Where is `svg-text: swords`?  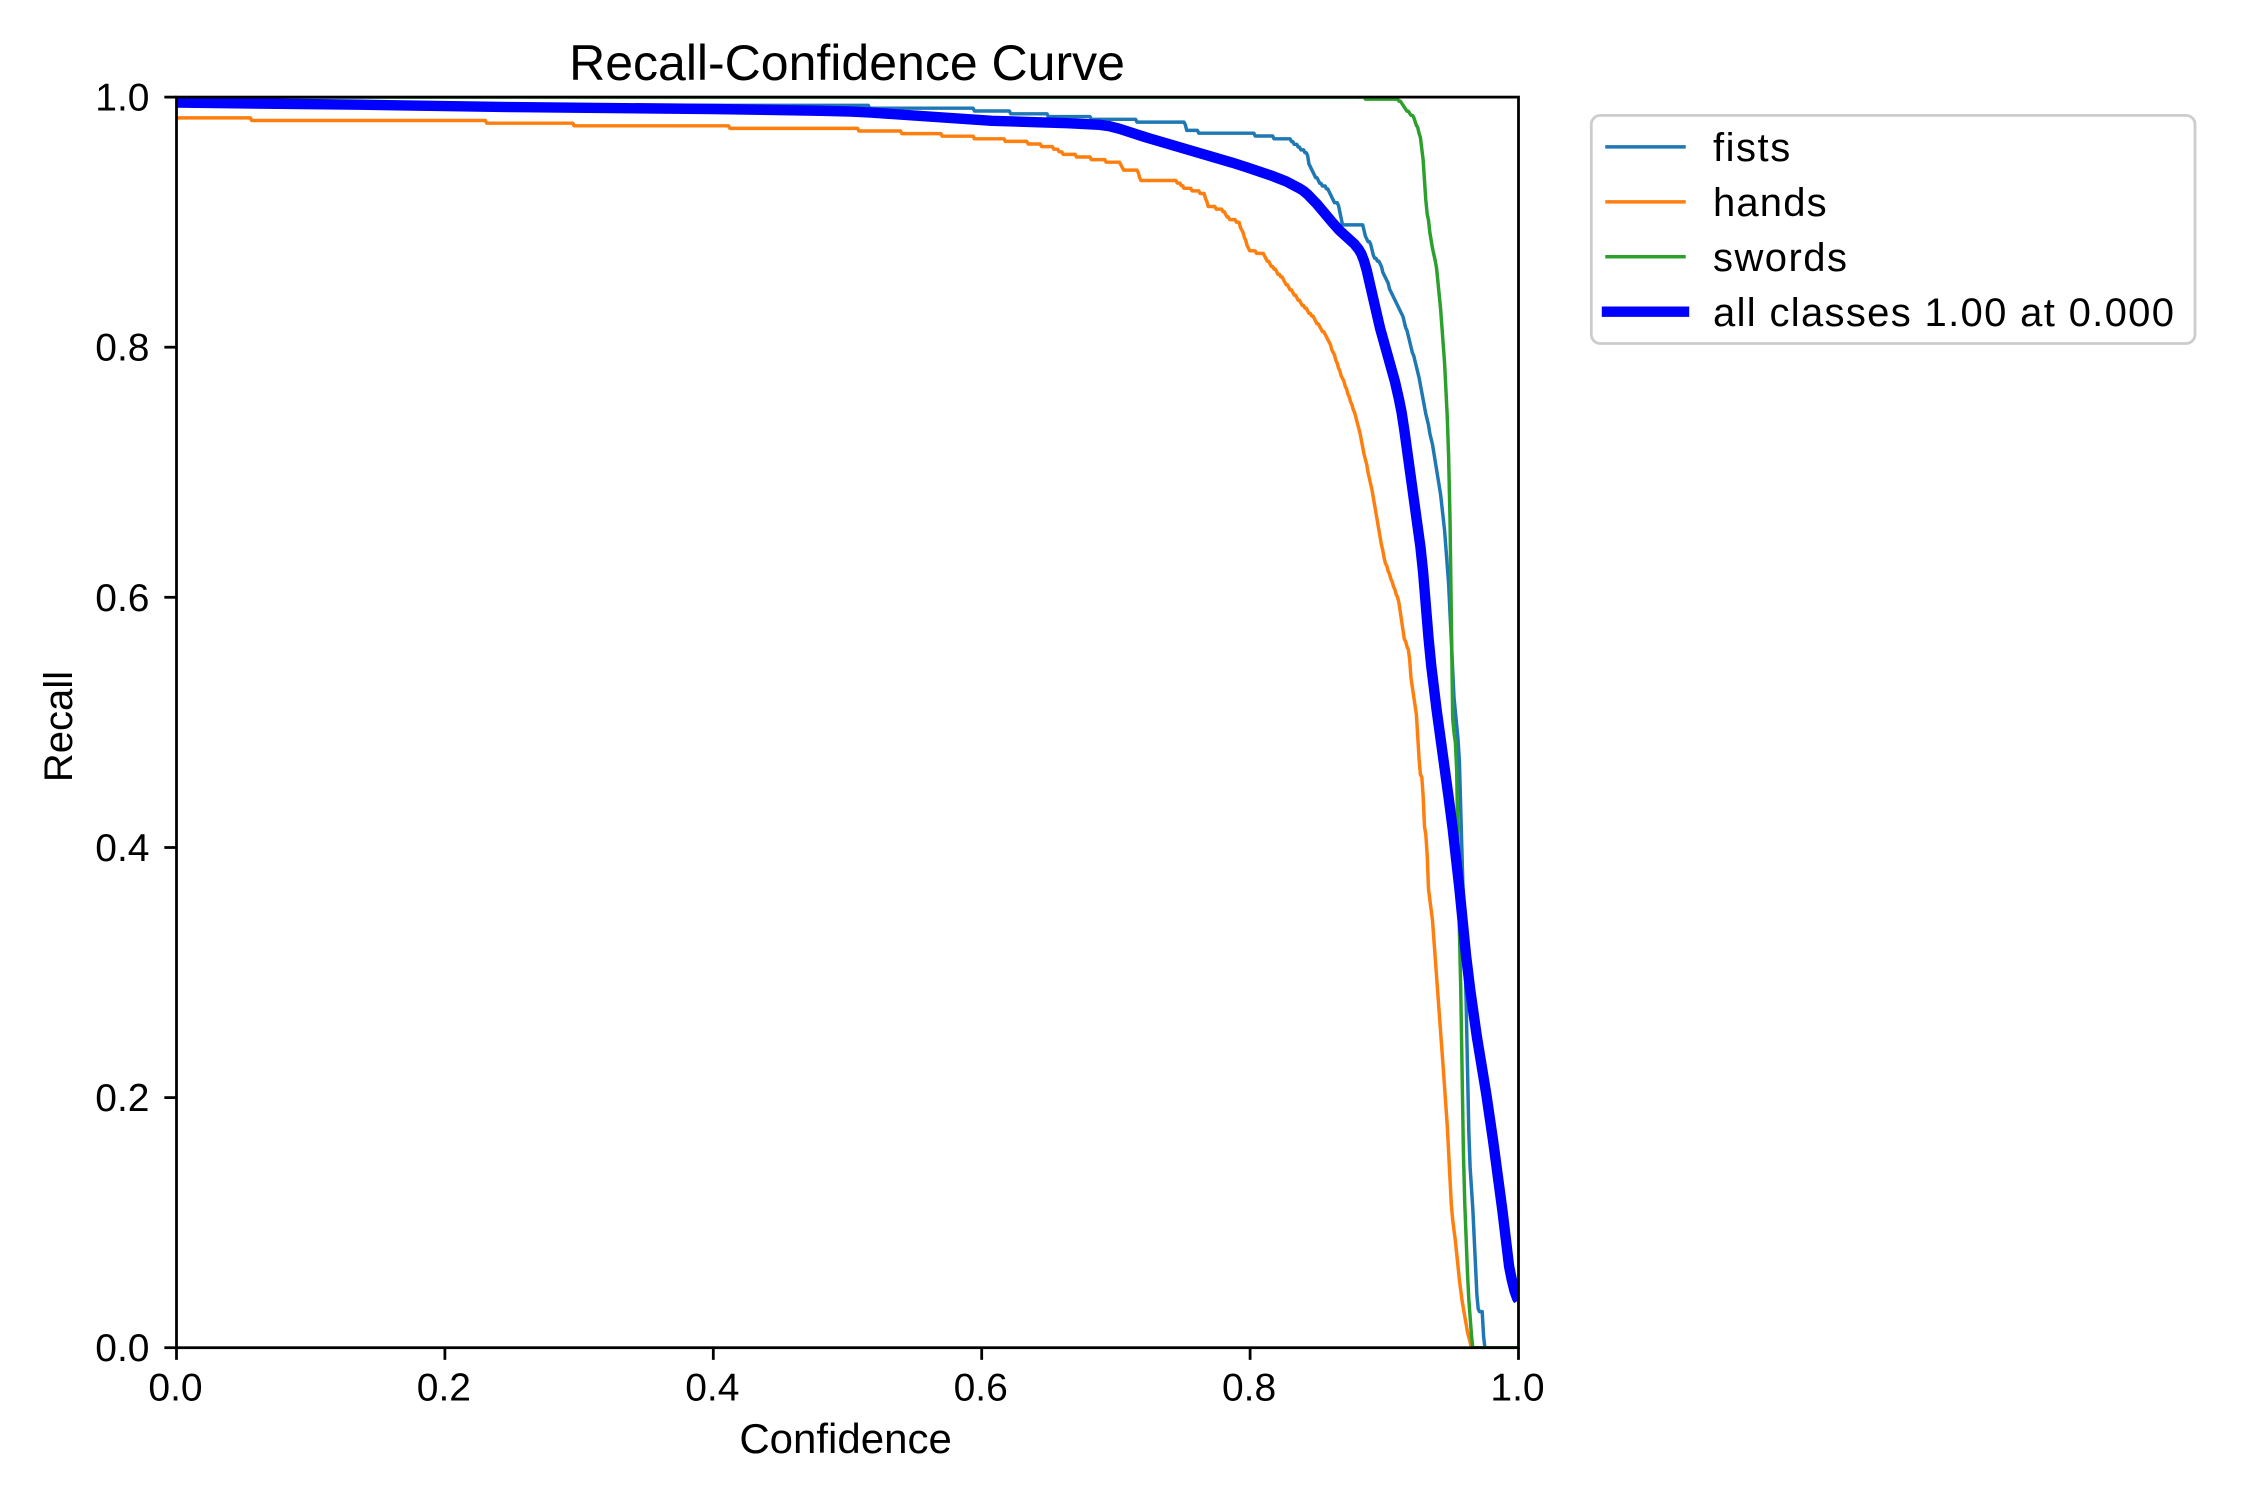 svg-text: swords is located at coordinates (1780, 258).